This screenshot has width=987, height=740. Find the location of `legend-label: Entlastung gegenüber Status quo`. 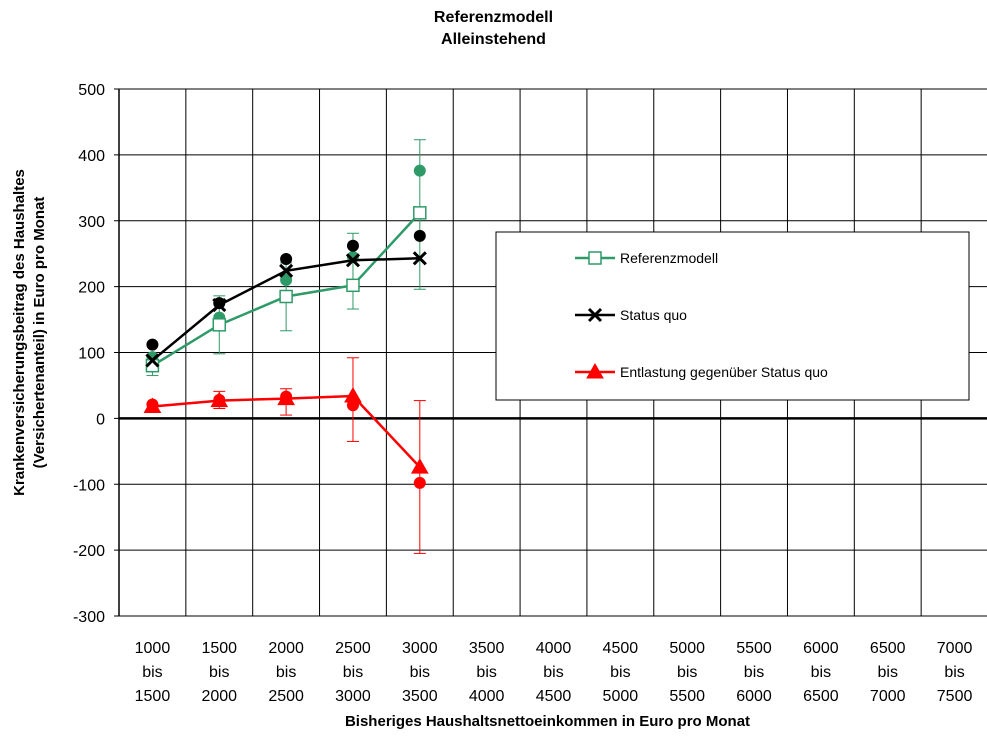

legend-label: Entlastung gegenüber Status quo is located at coordinates (724, 372).